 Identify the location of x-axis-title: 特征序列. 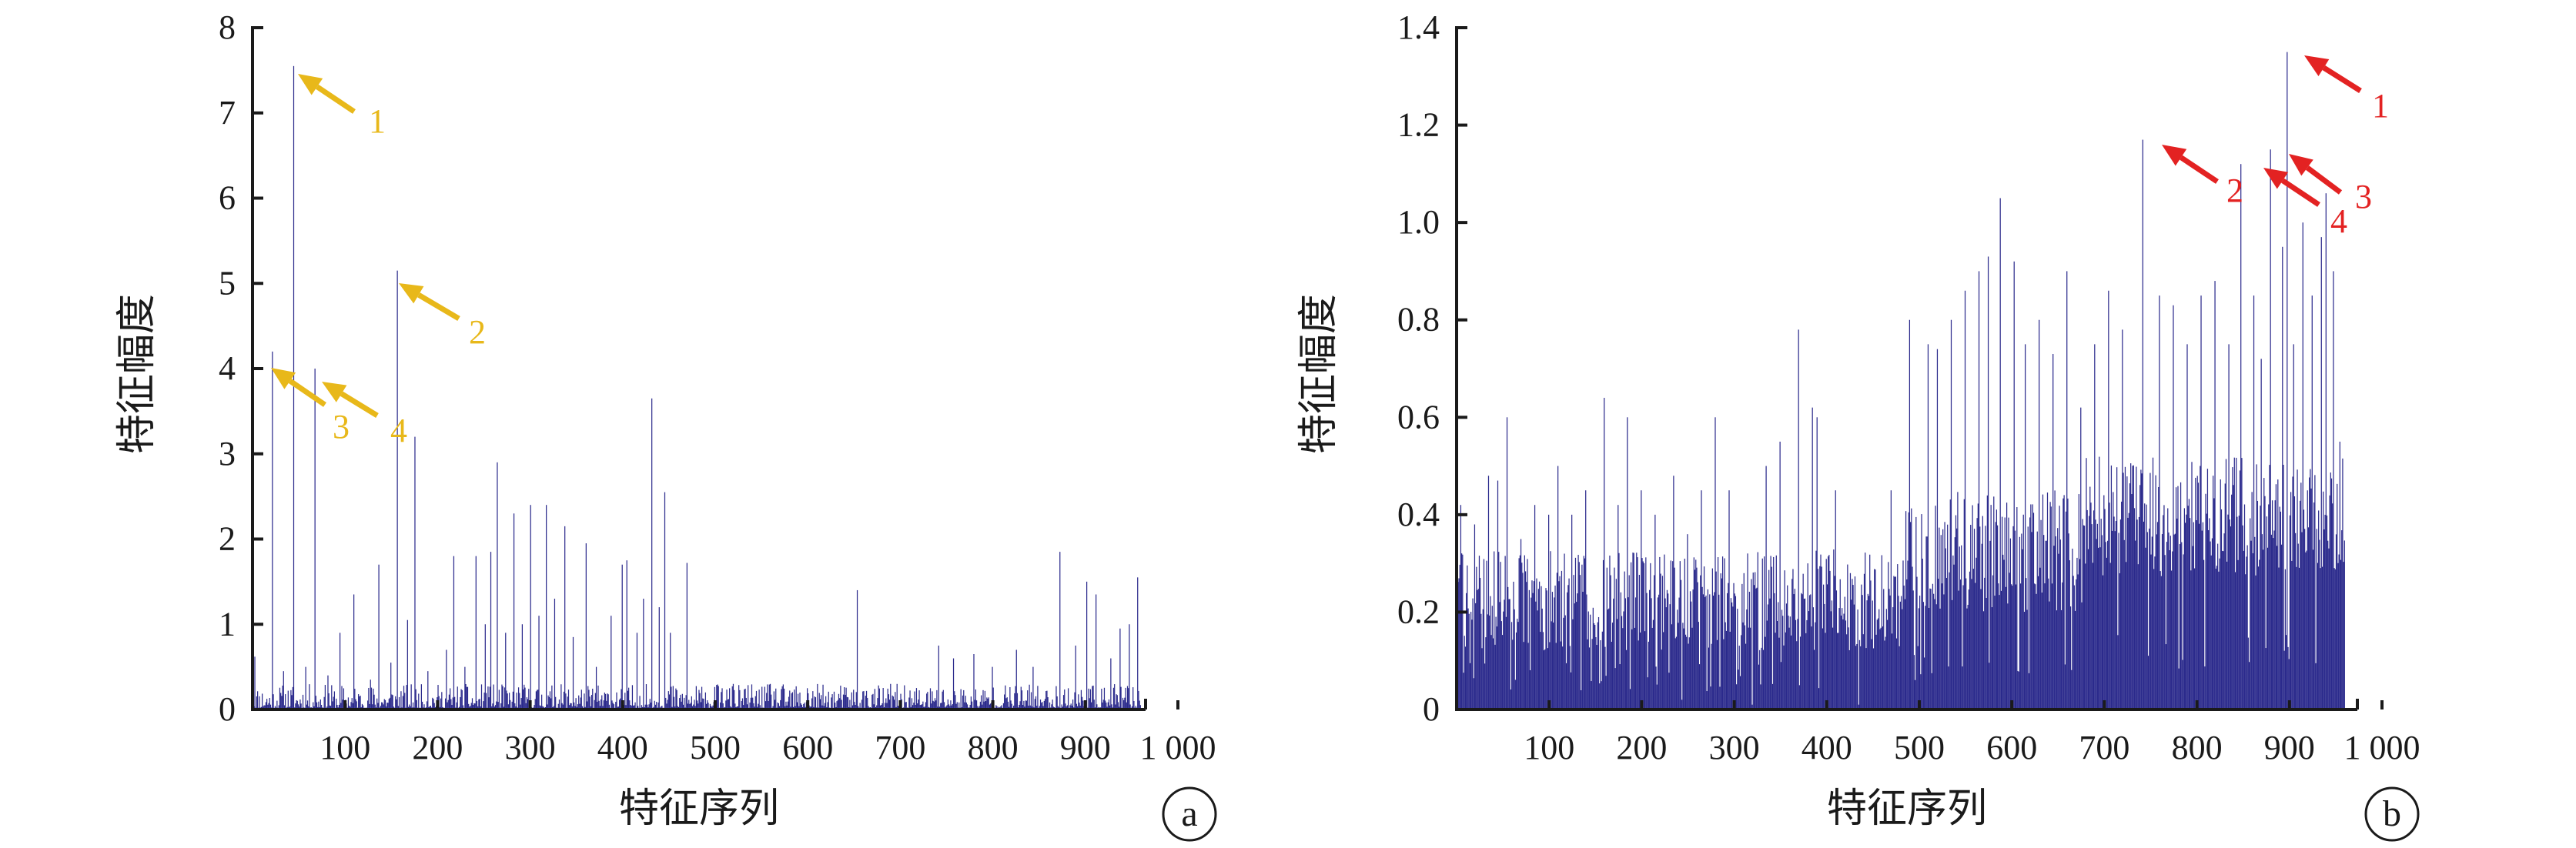
(699, 809).